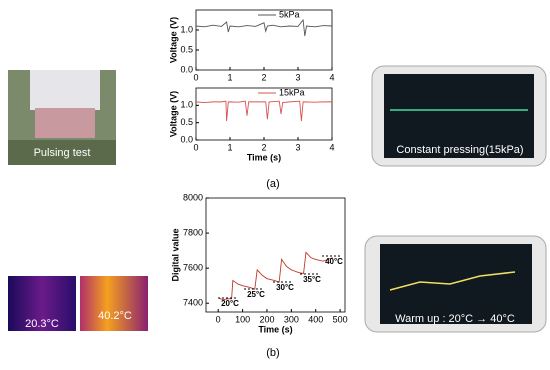 This screenshot has height=370, width=550. I want to click on x-tick-label: 200, so click(266, 319).